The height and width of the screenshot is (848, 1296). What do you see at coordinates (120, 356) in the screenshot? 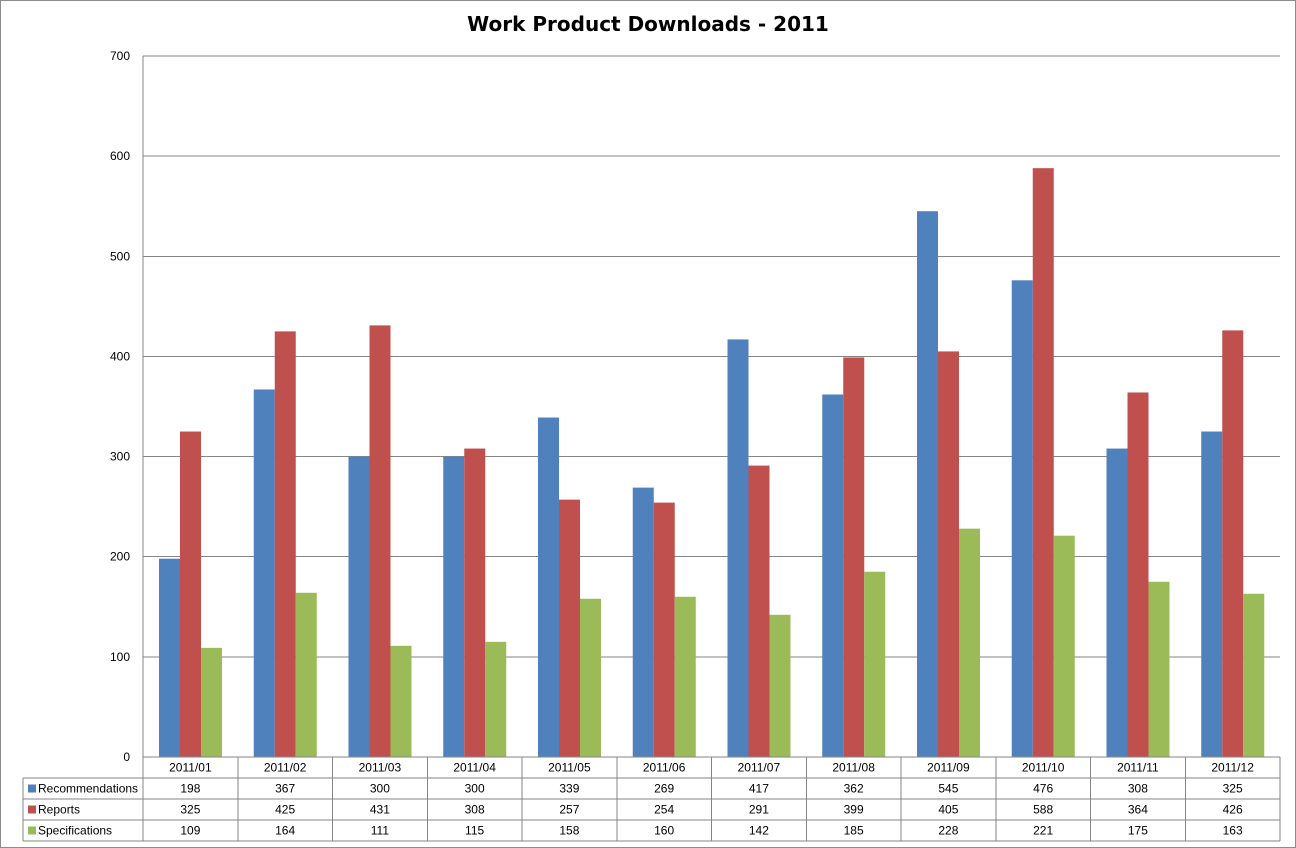
I see `y-tick-label: 400` at bounding box center [120, 356].